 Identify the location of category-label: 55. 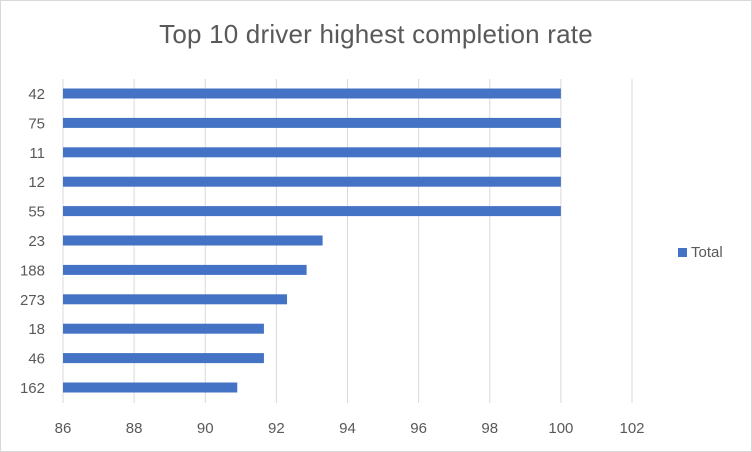
(36, 212).